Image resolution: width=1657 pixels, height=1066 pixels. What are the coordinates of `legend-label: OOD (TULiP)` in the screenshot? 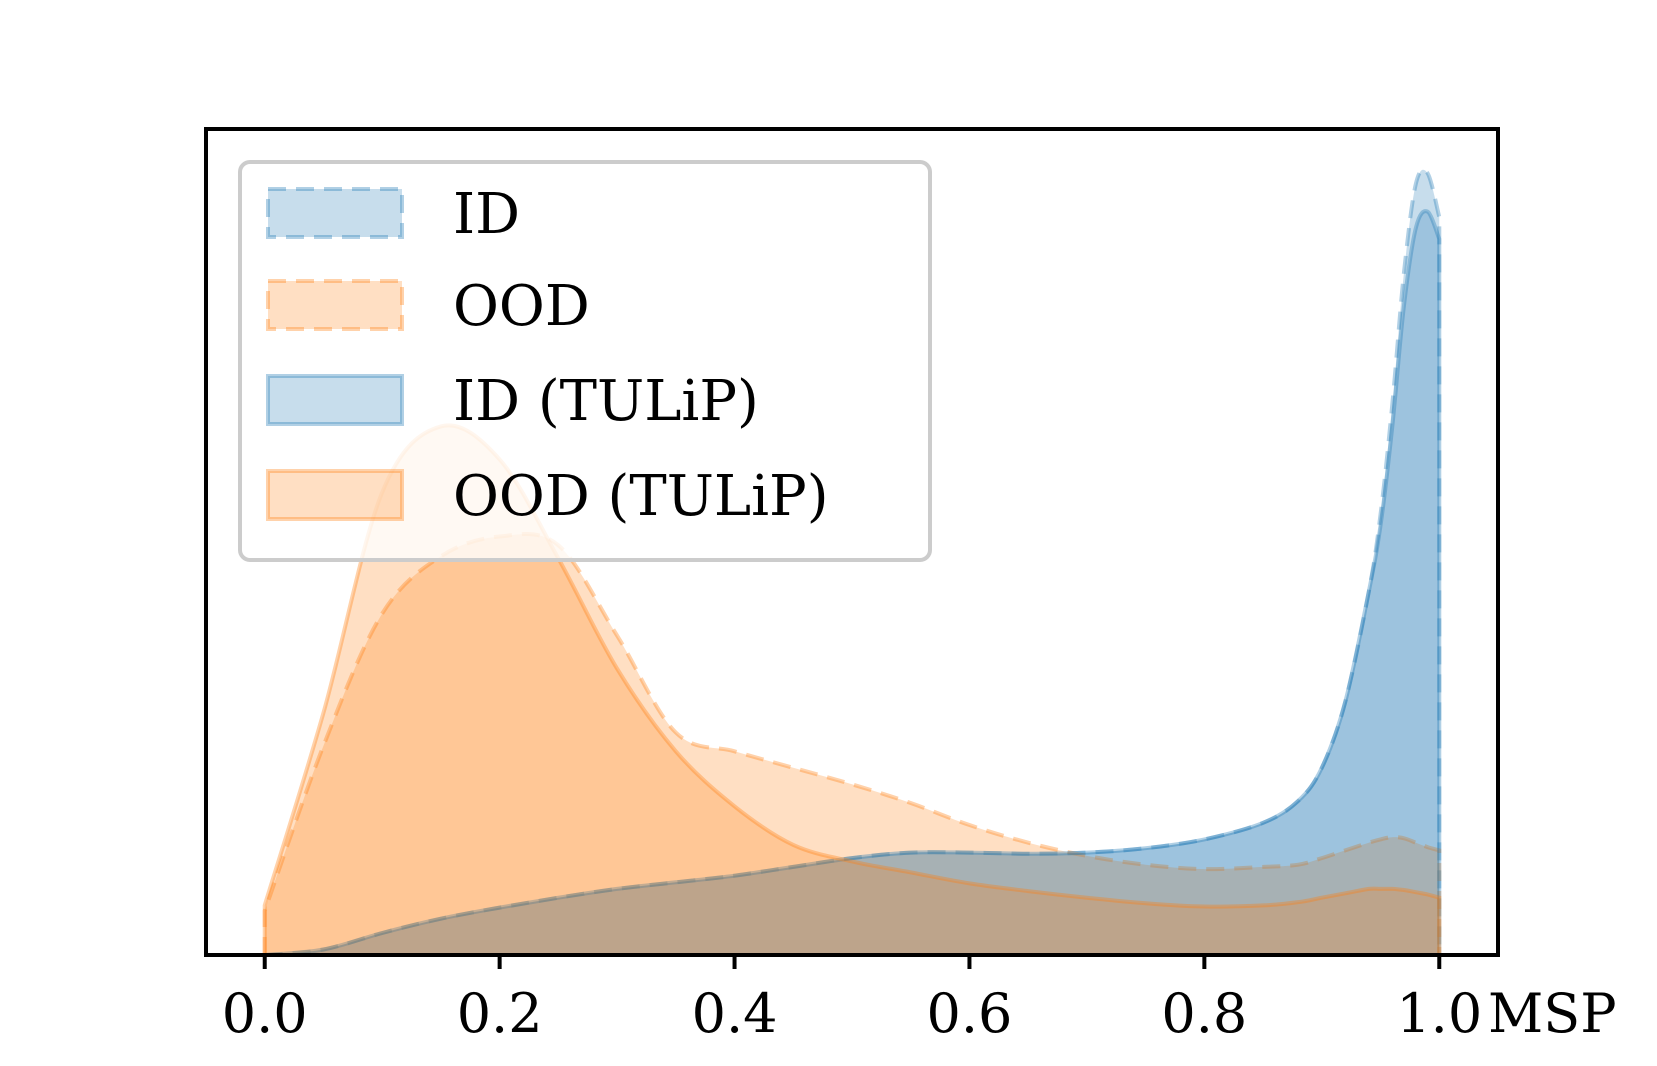 It's located at (641, 496).